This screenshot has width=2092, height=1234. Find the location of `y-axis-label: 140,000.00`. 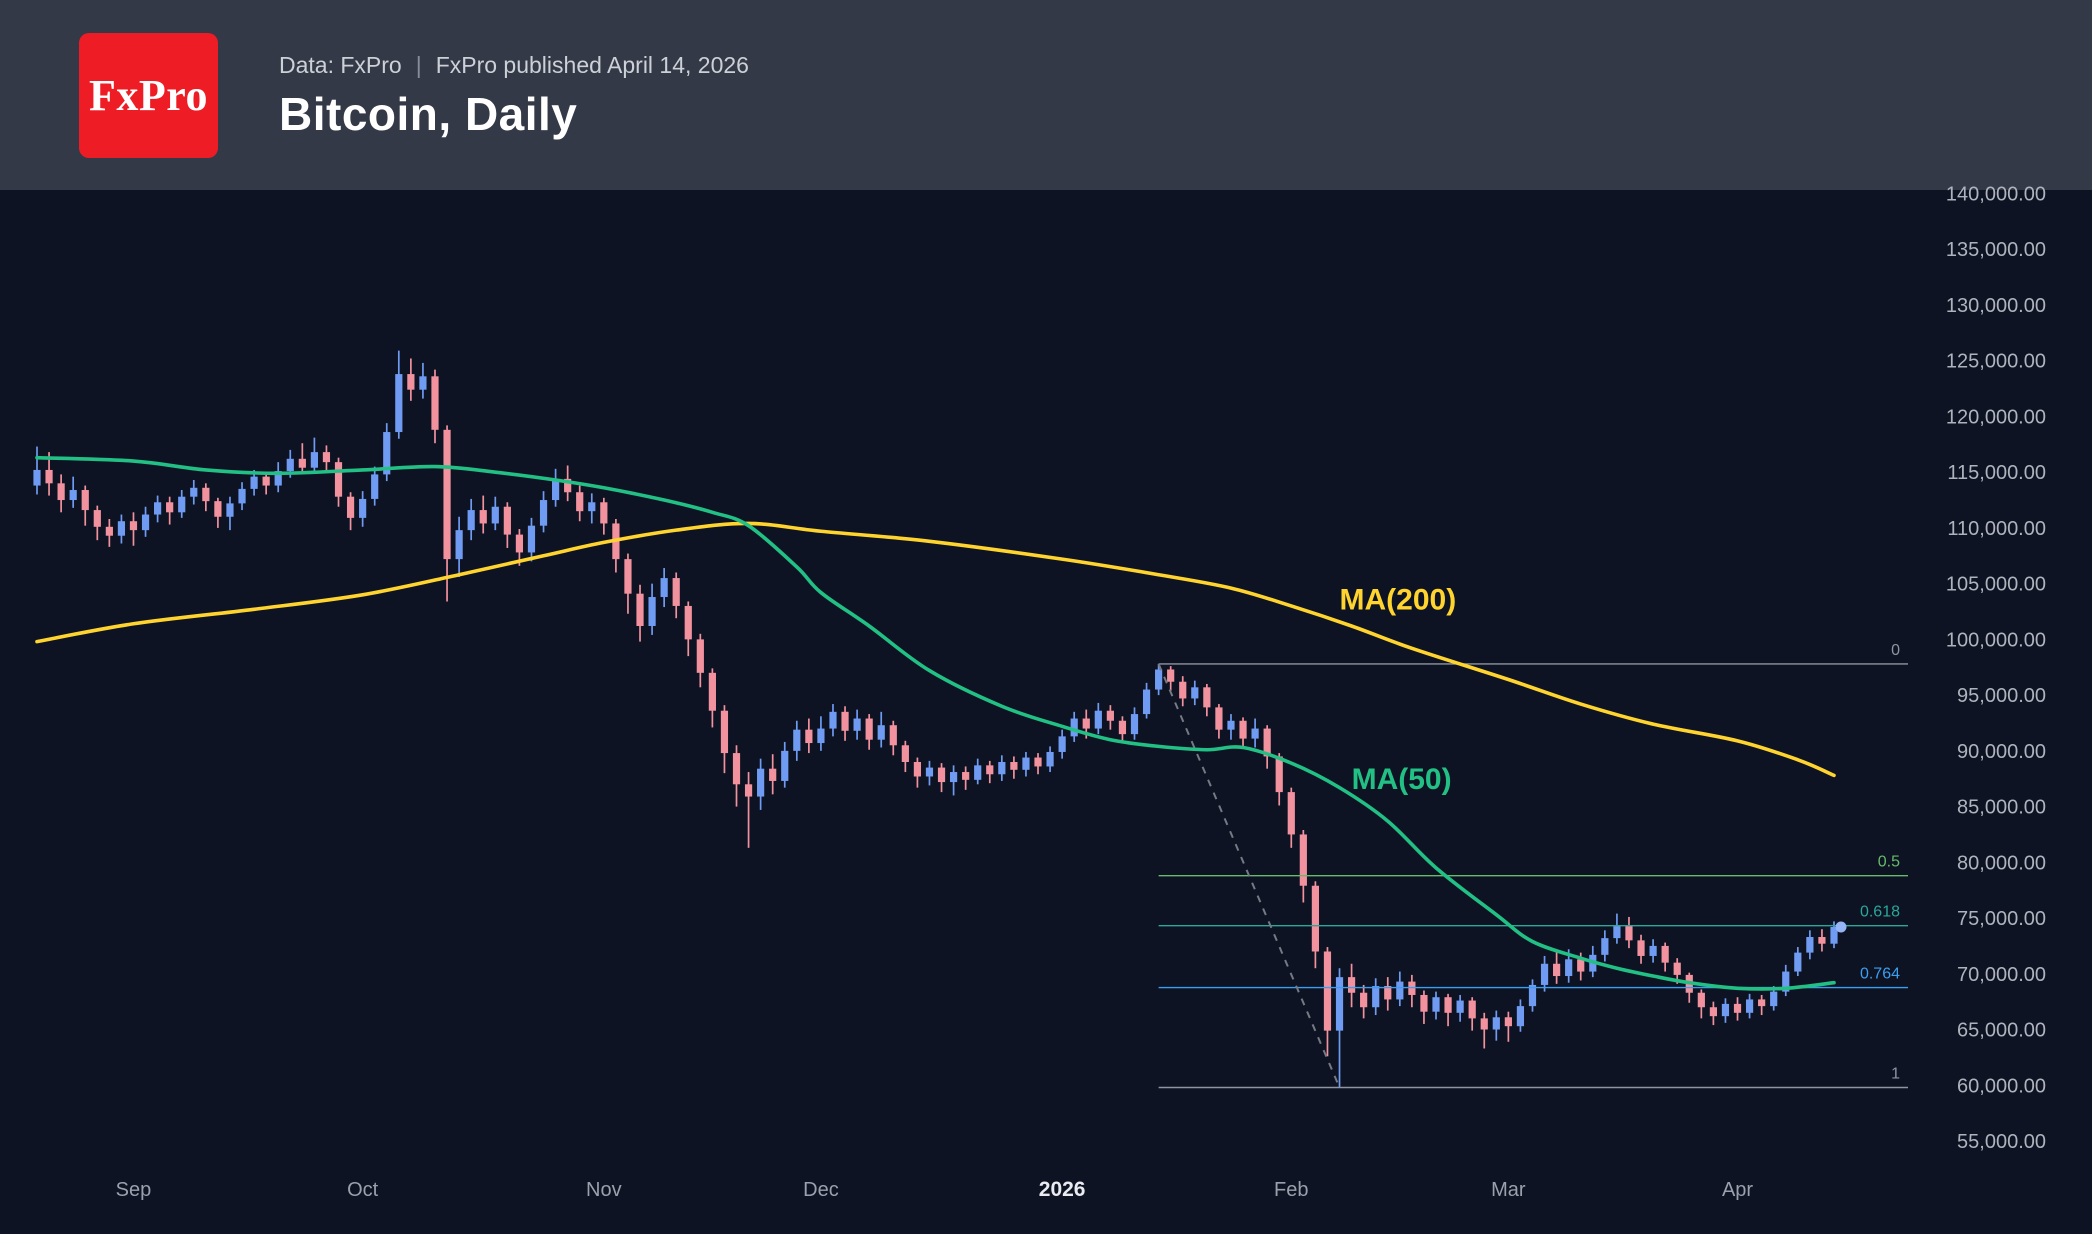

y-axis-label: 140,000.00 is located at coordinates (1996, 195).